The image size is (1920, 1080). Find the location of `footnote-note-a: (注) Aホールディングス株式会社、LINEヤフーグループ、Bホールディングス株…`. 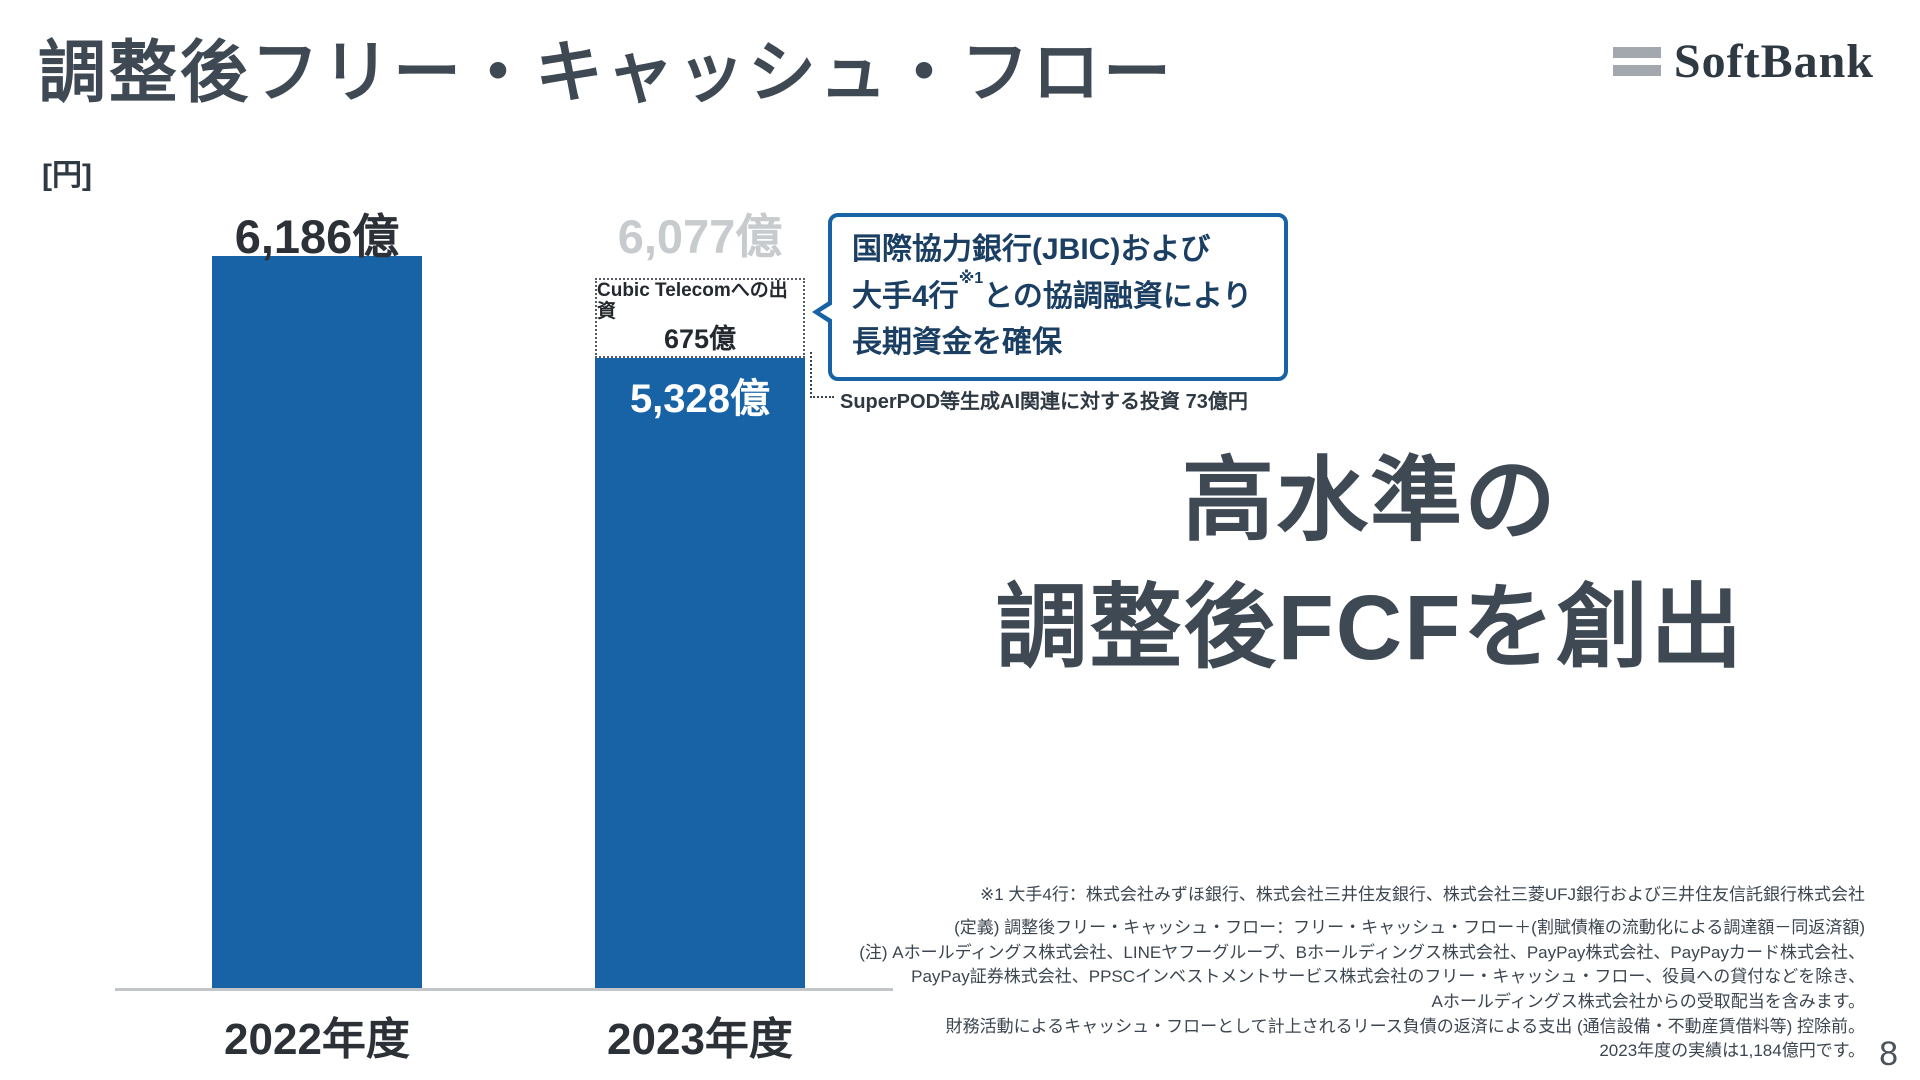

footnote-note-a: (注) Aホールディングス株式会社、LINEヤフーグループ、Bホールディングス株… is located at coordinates (1362, 952).